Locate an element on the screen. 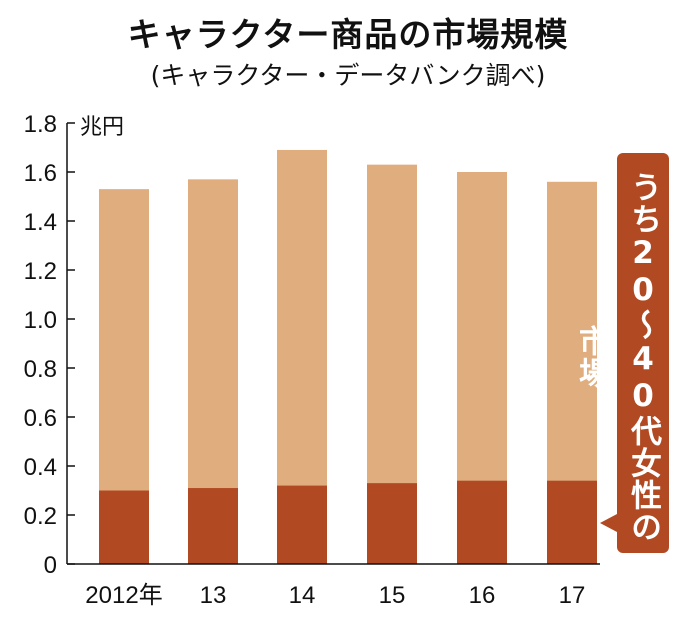  x-tick-label: 16 is located at coordinates (482, 595).